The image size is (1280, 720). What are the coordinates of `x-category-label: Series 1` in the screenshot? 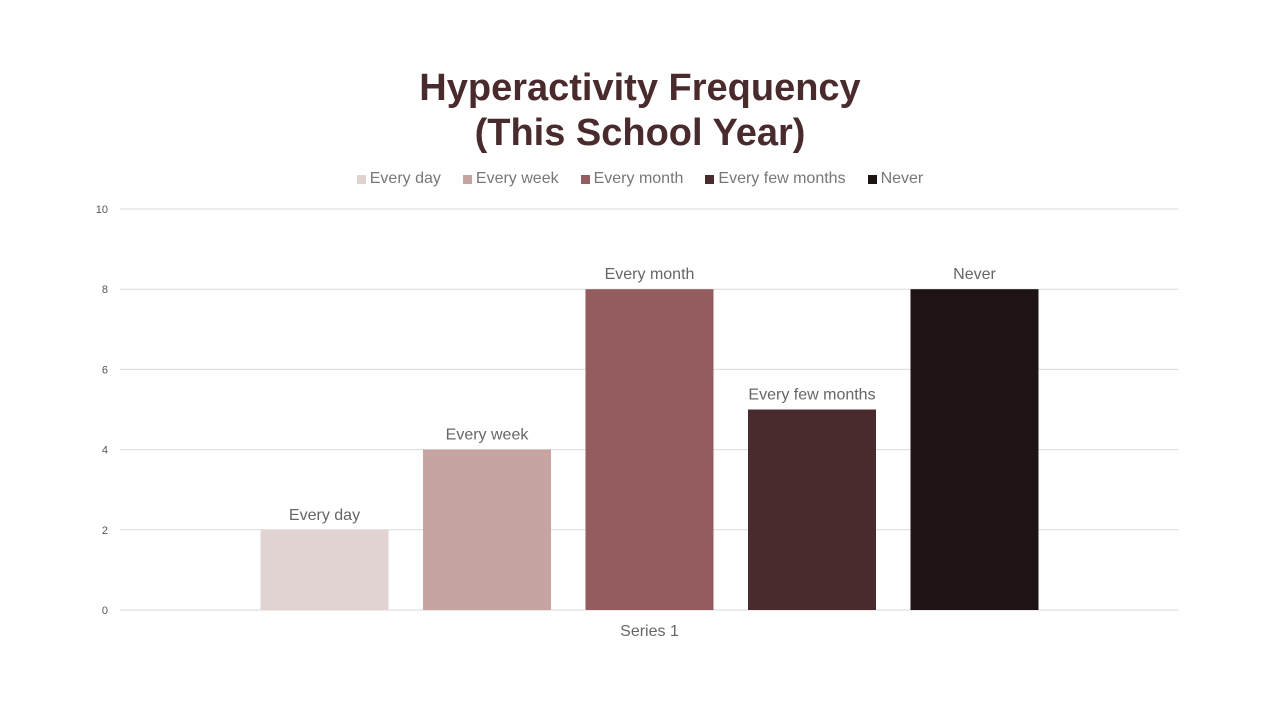 It's located at (649, 631).